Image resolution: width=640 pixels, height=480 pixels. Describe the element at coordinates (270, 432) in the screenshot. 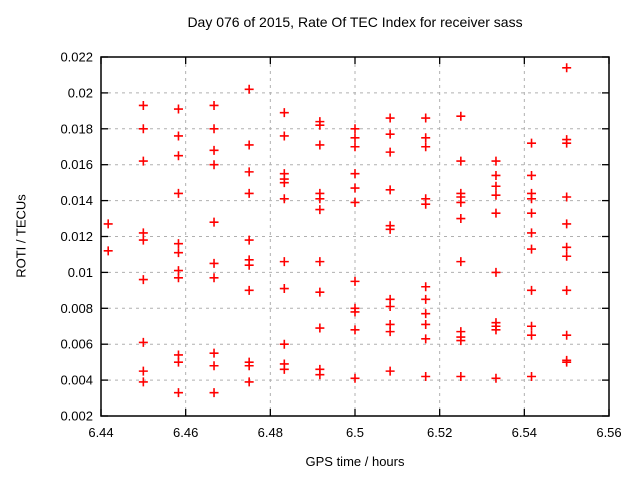

I see `x-tick-label: 6.48` at that location.